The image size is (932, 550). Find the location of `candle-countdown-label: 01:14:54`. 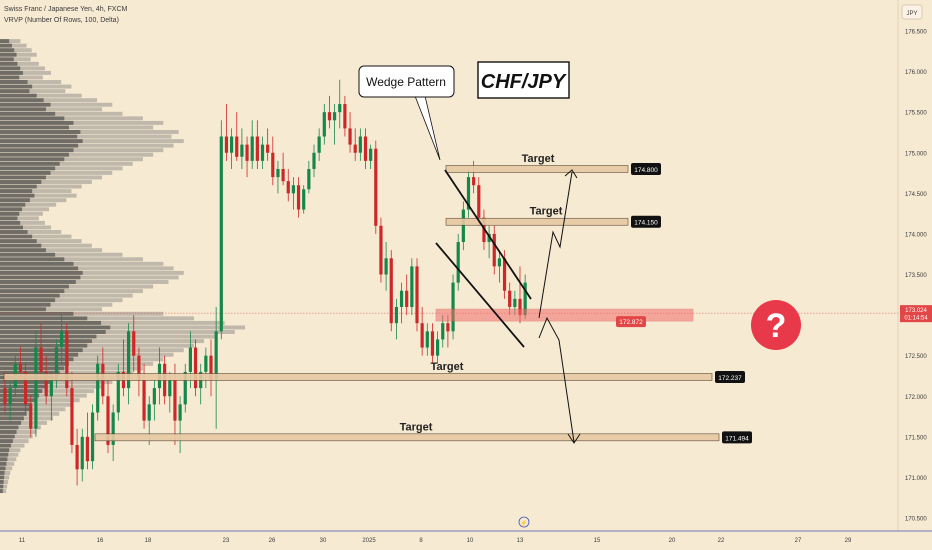

candle-countdown-label: 01:14:54 is located at coordinates (916, 319).